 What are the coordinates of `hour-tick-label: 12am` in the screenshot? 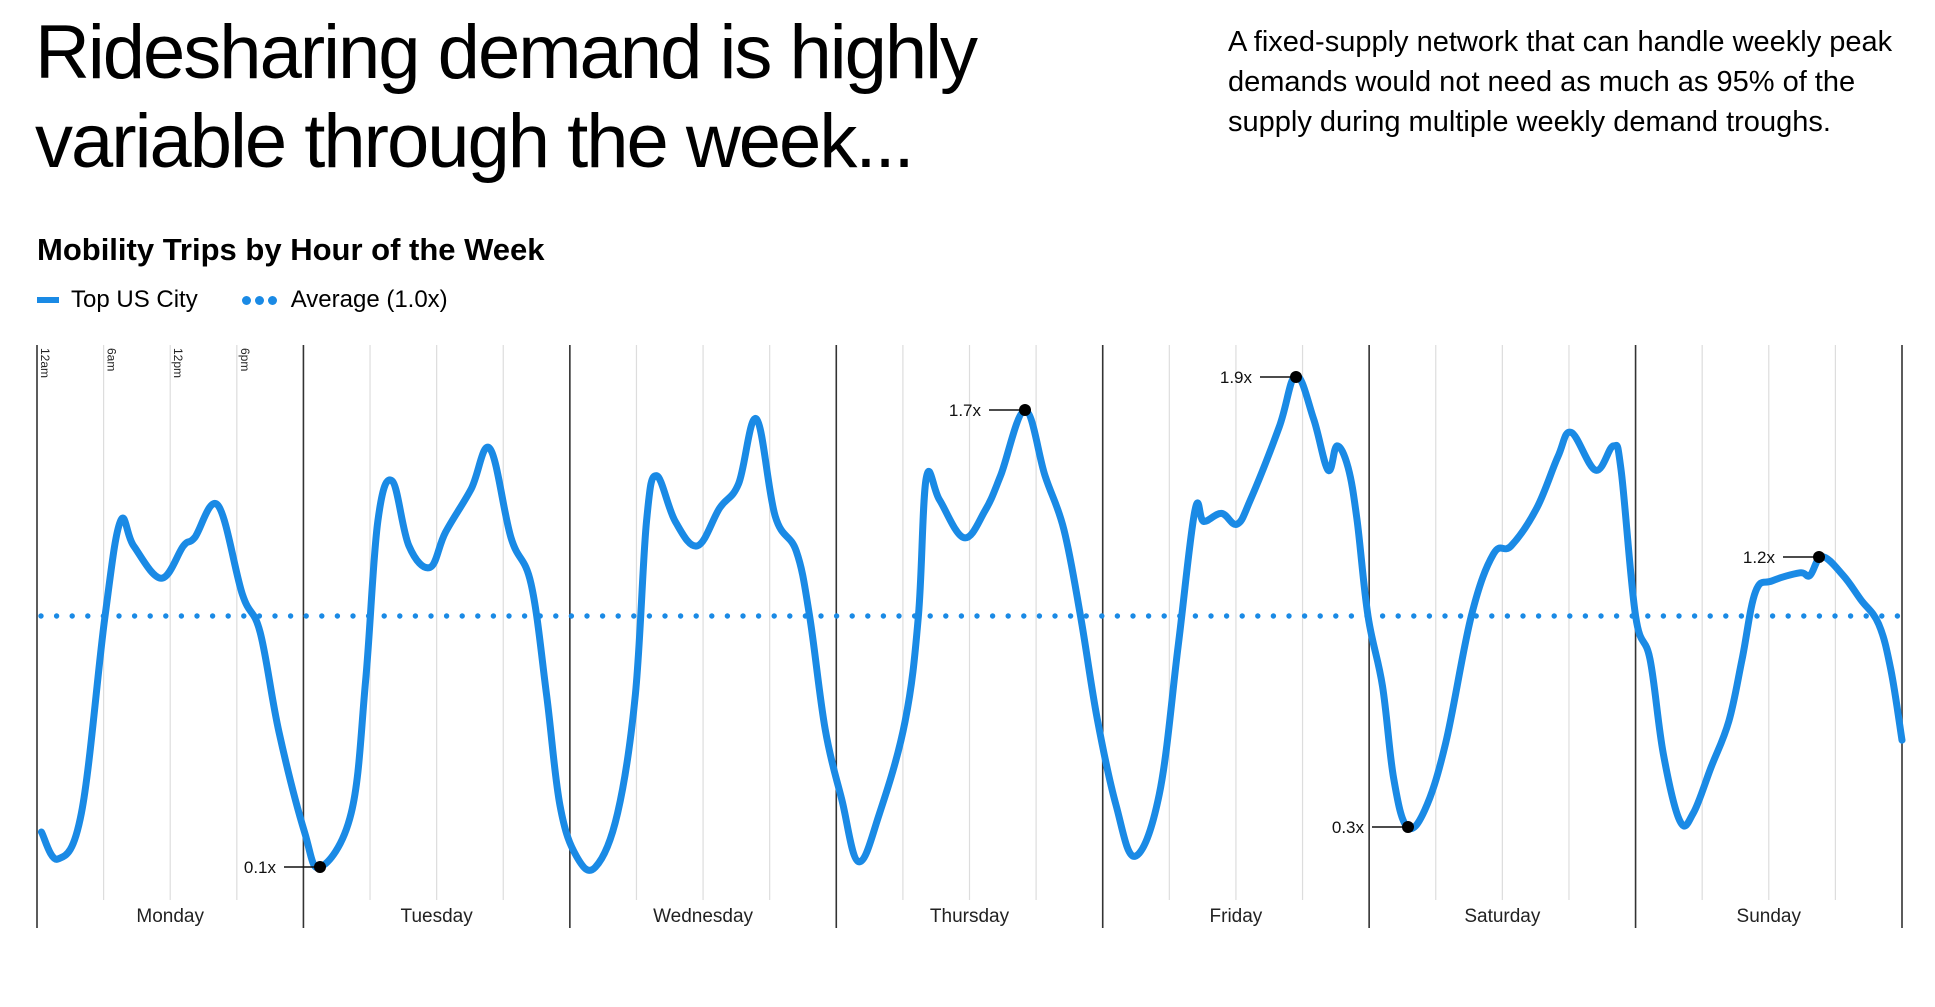 It's located at (45, 363).